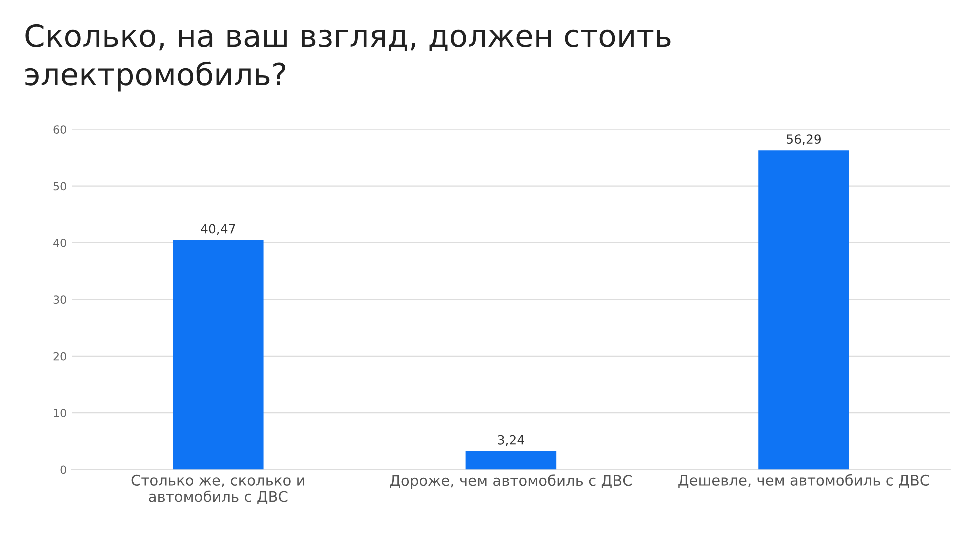  I want to click on chart-title: Сколько, на ваш взгляд, должен стоить электромобиль?, so click(348, 58).